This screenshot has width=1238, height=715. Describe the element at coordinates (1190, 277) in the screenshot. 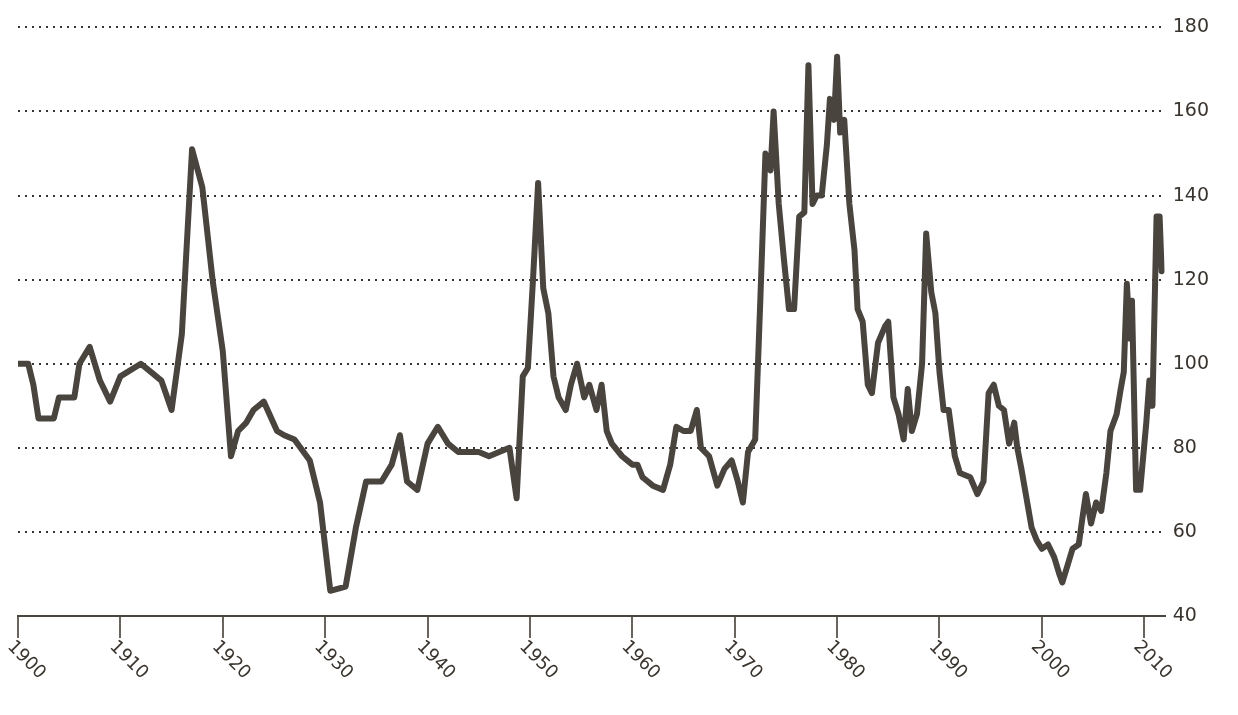

I see `y-tick-label: 120` at that location.